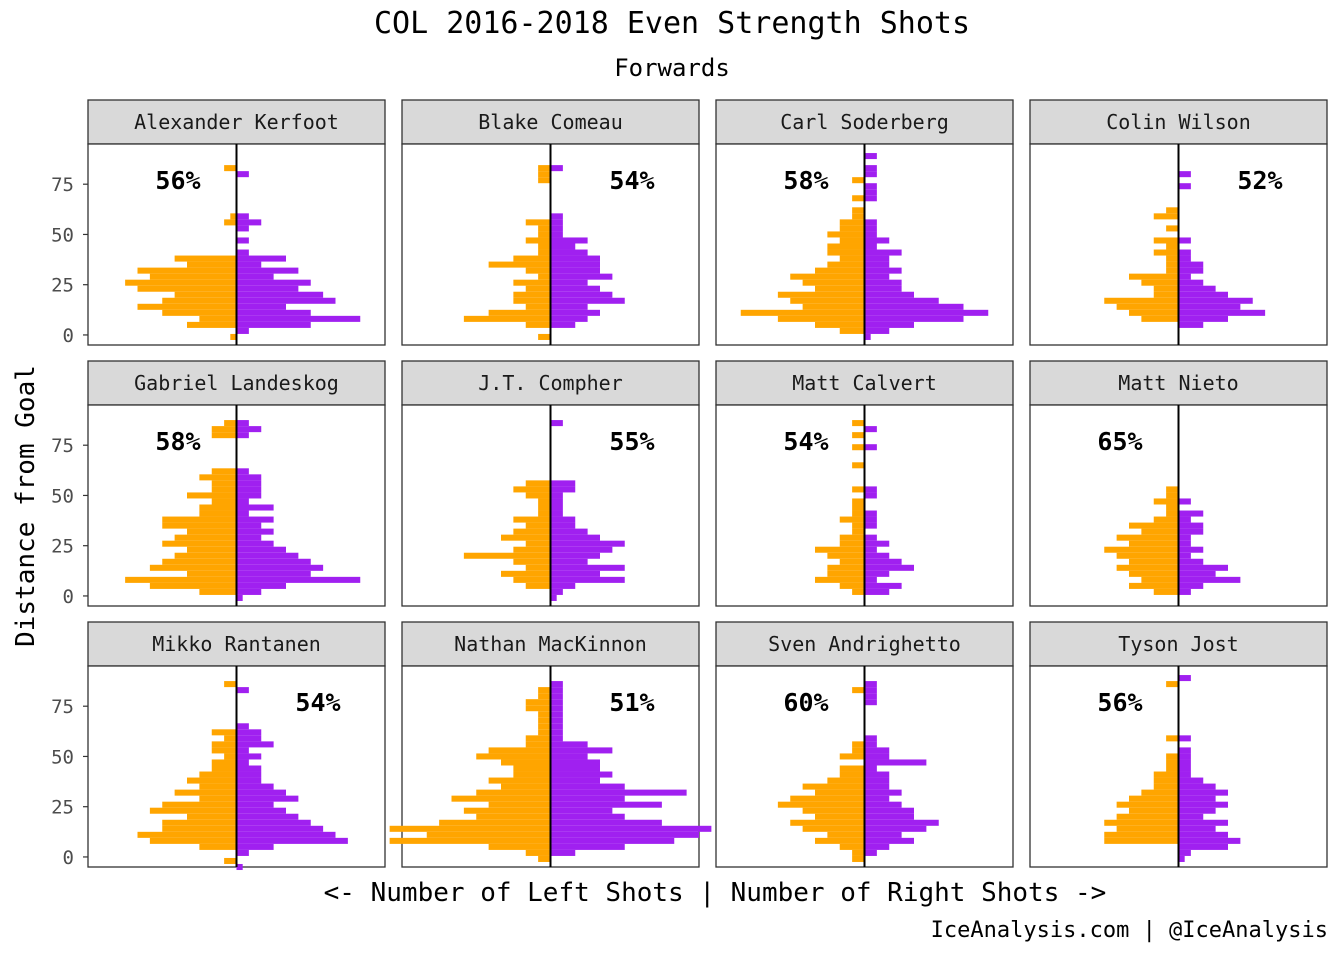 Image resolution: width=1344 pixels, height=960 pixels. What do you see at coordinates (1178, 122) in the screenshot?
I see `facet-strip-label: Colin Wilson` at bounding box center [1178, 122].